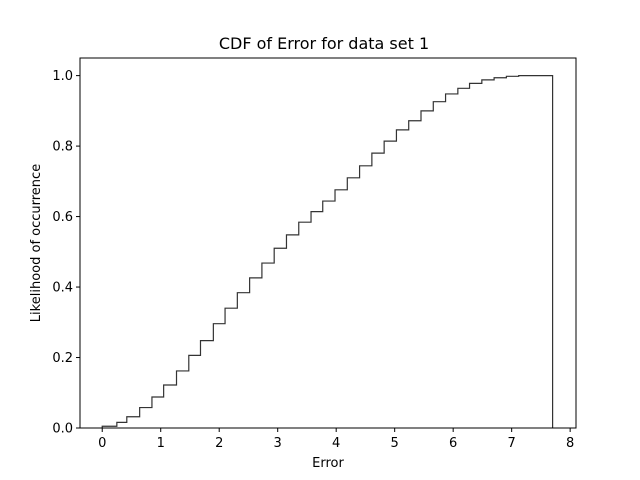  What do you see at coordinates (453, 443) in the screenshot?
I see `x-tick-label: 6` at bounding box center [453, 443].